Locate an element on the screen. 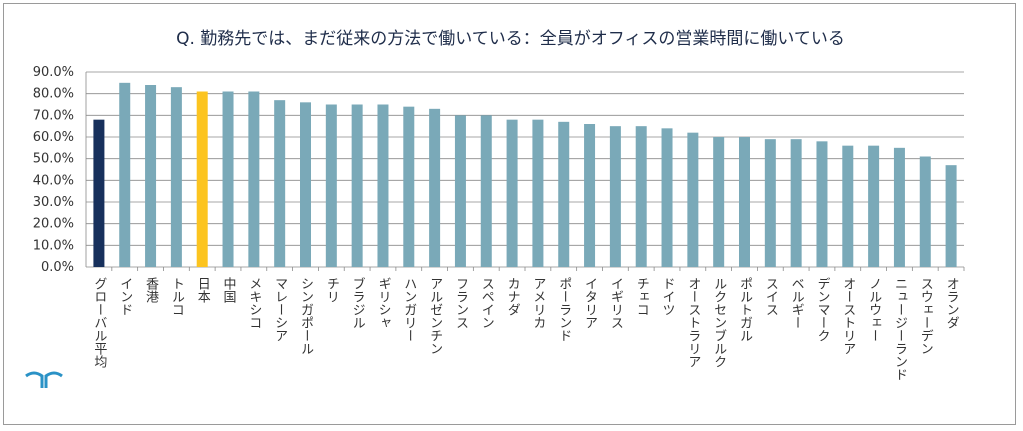 This screenshot has height=431, width=1023. y-tick-label: 90.0% is located at coordinates (53, 72).